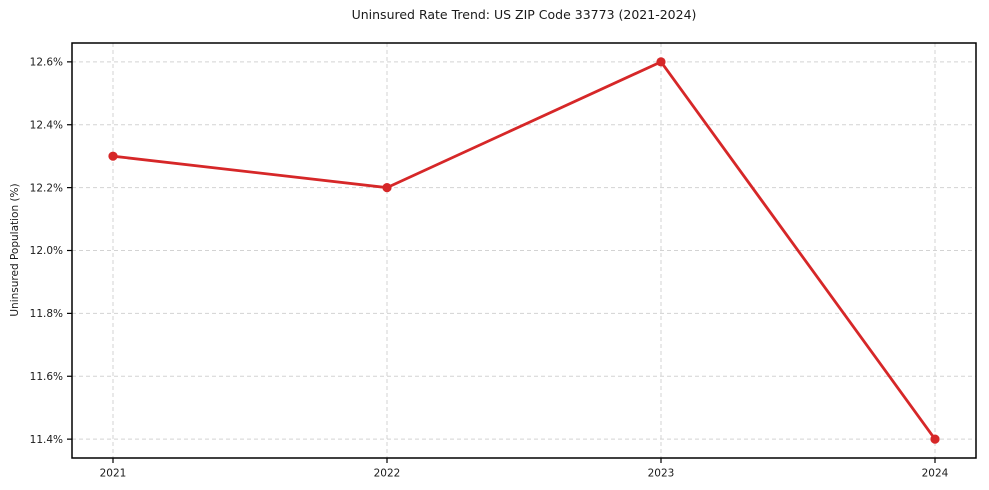 The height and width of the screenshot is (490, 989). Describe the element at coordinates (935, 474) in the screenshot. I see `x-tick-label: 2024` at that location.